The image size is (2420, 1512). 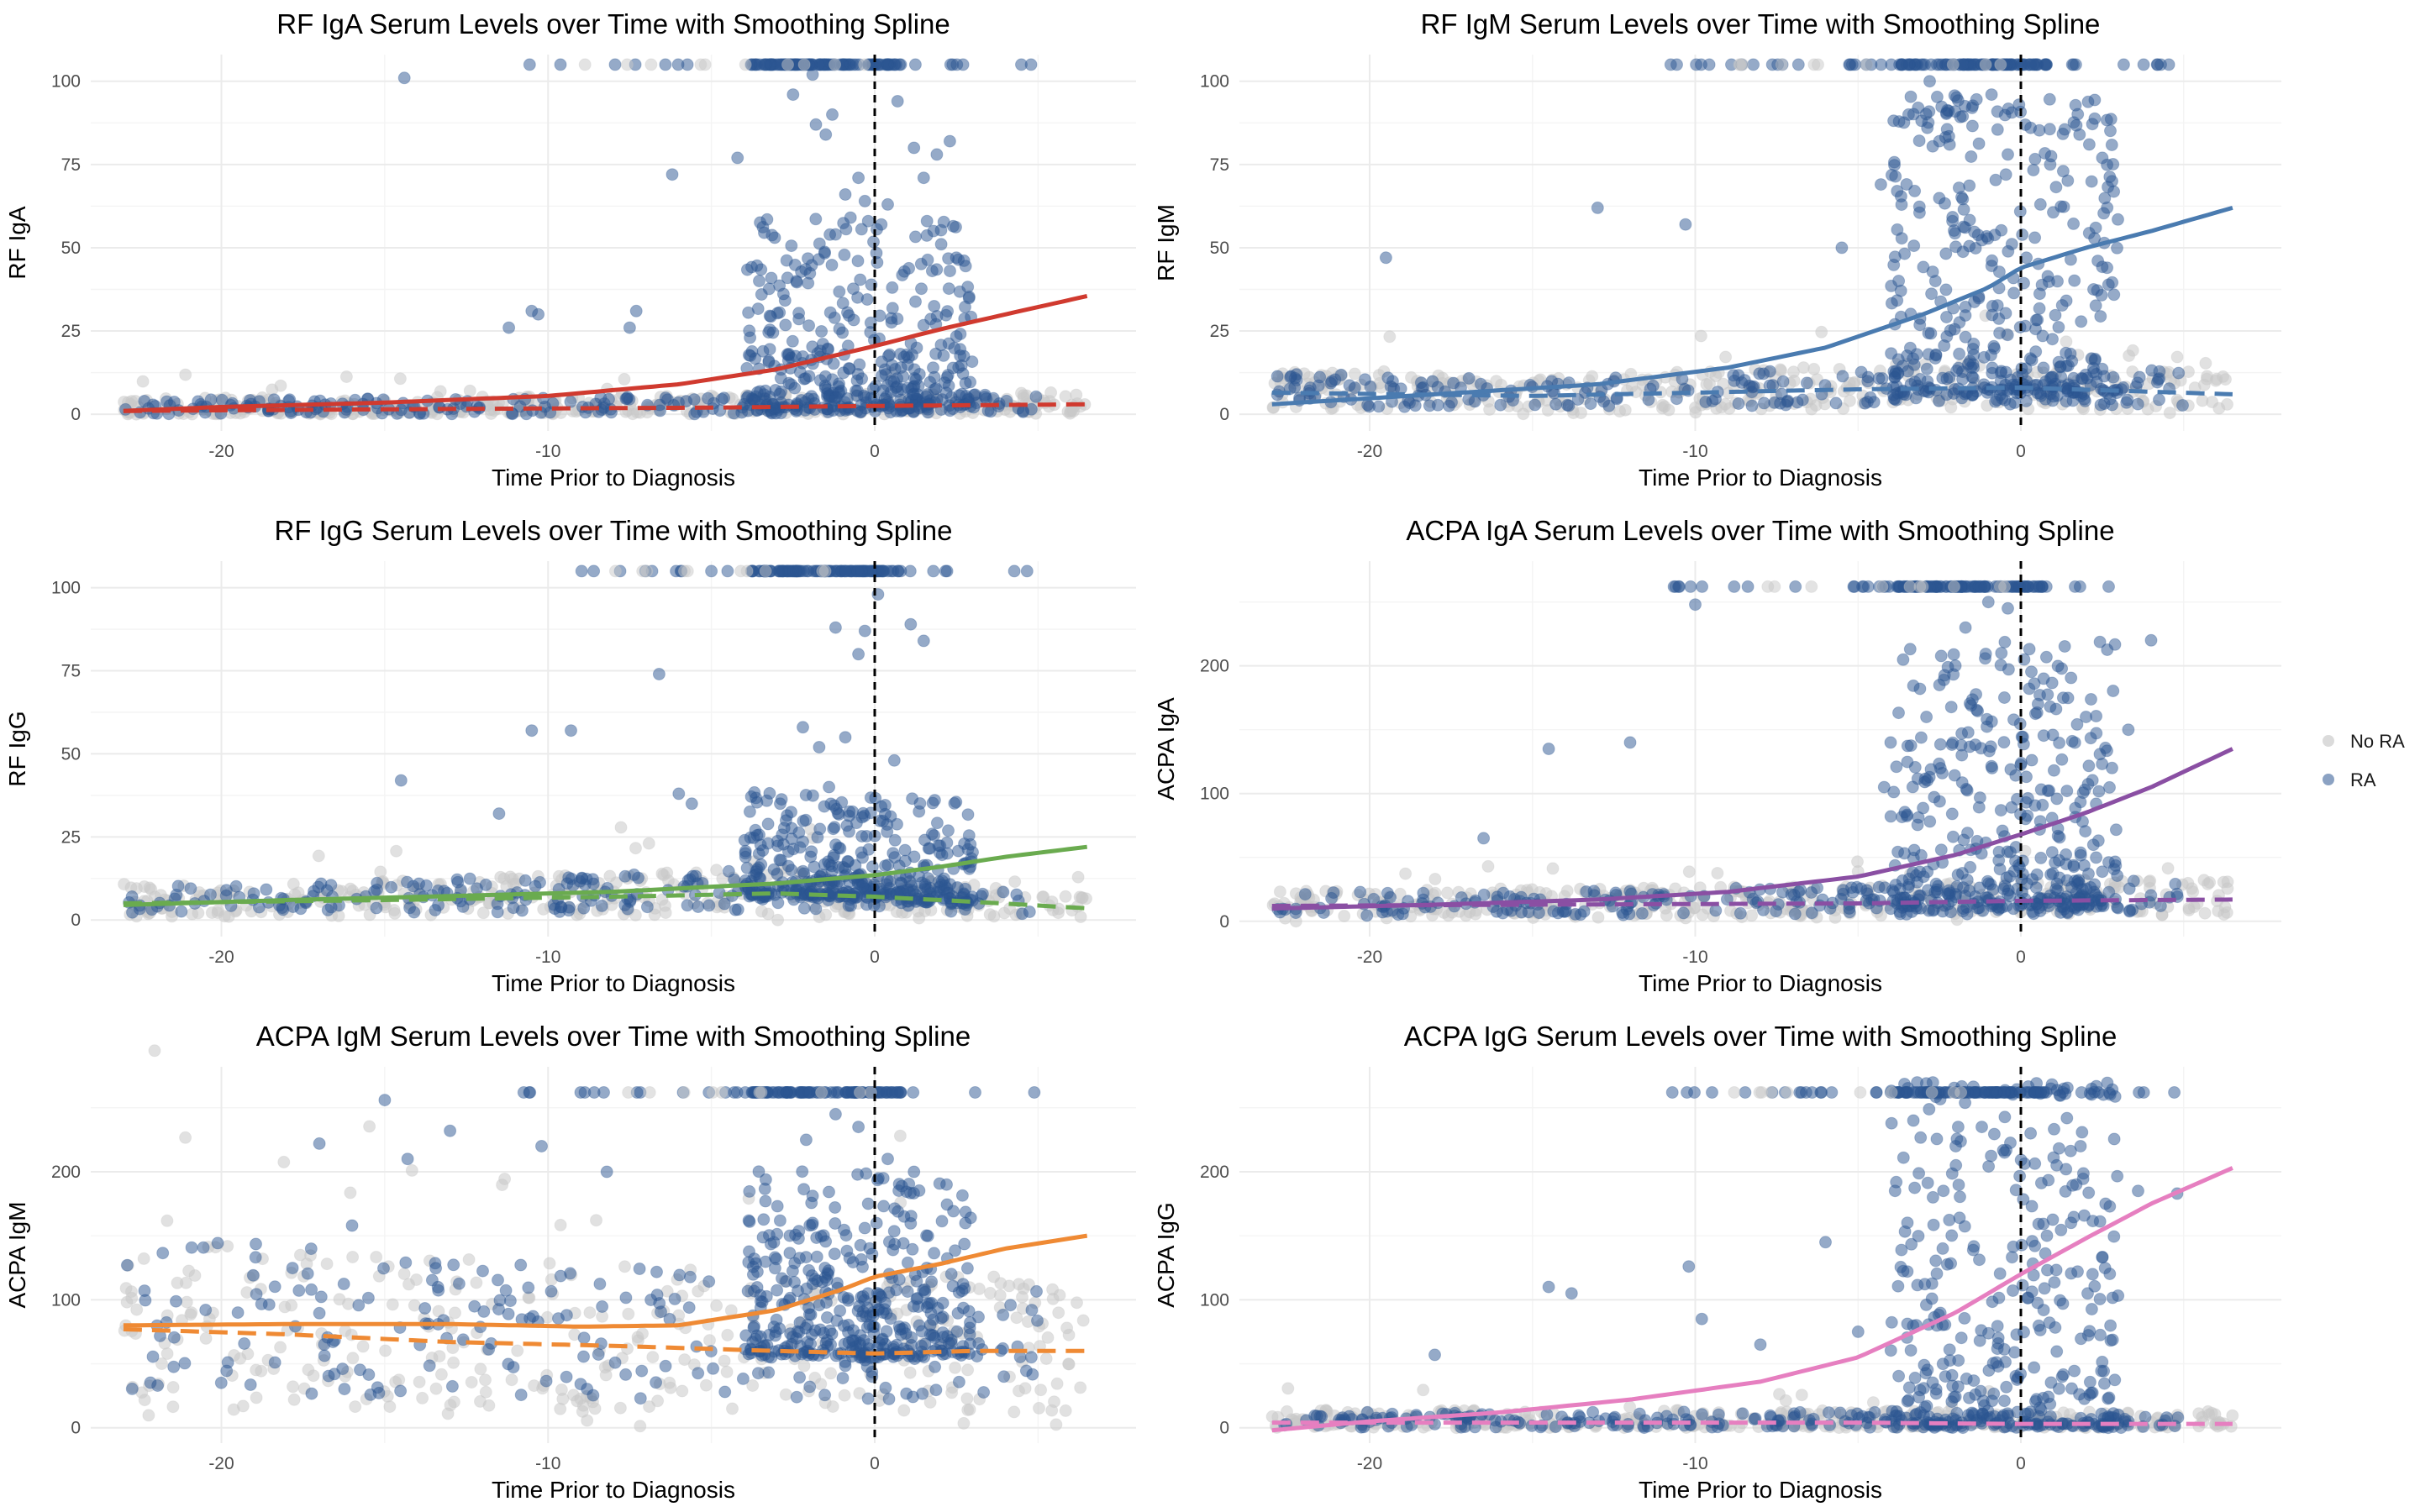 What do you see at coordinates (1224, 414) in the screenshot?
I see `y-tick-label: 0` at bounding box center [1224, 414].